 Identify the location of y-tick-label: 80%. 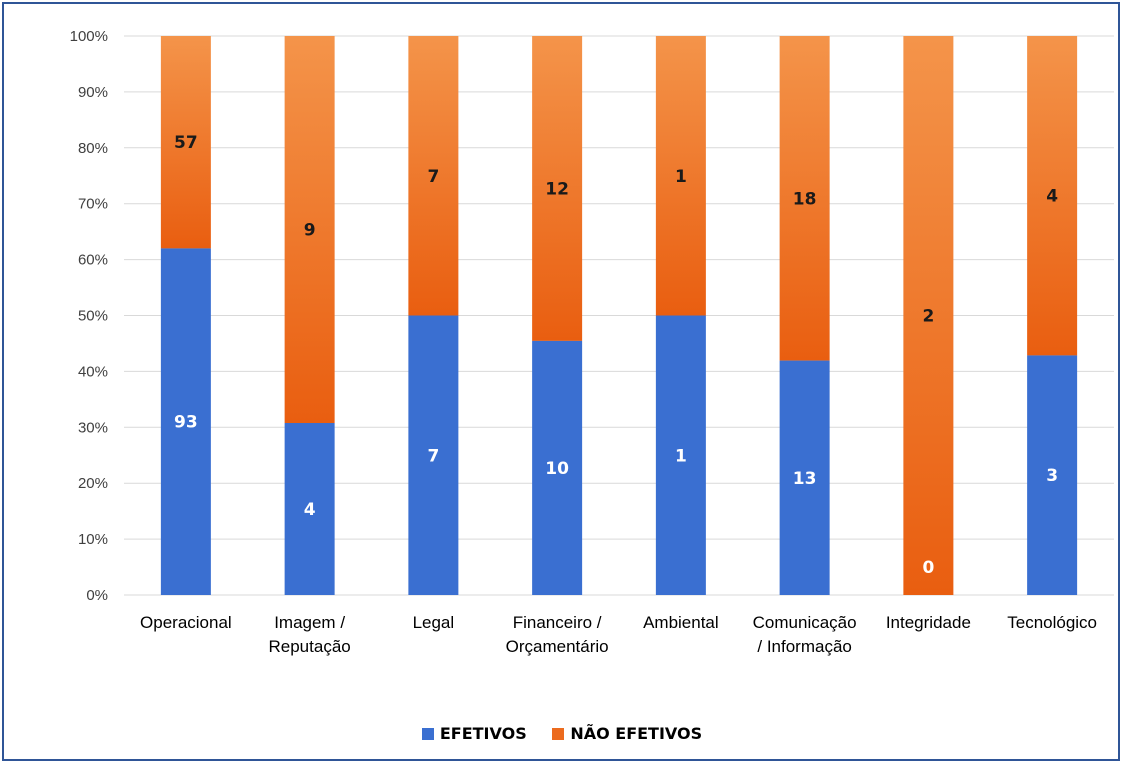
(93, 148).